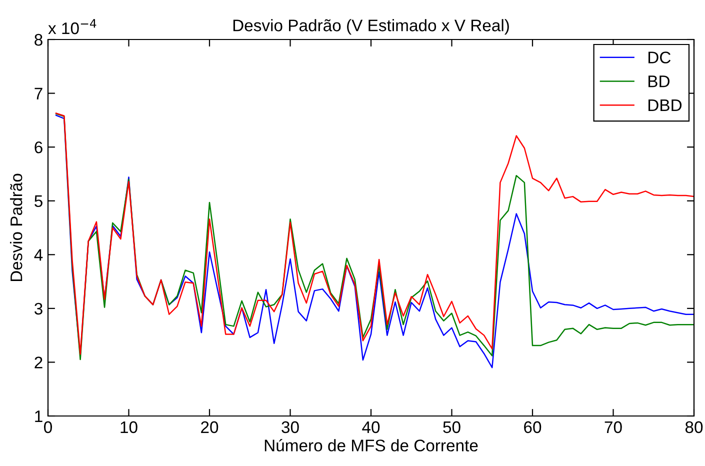  Describe the element at coordinates (38, 255) in the screenshot. I see `y-tick-label: 4` at that location.